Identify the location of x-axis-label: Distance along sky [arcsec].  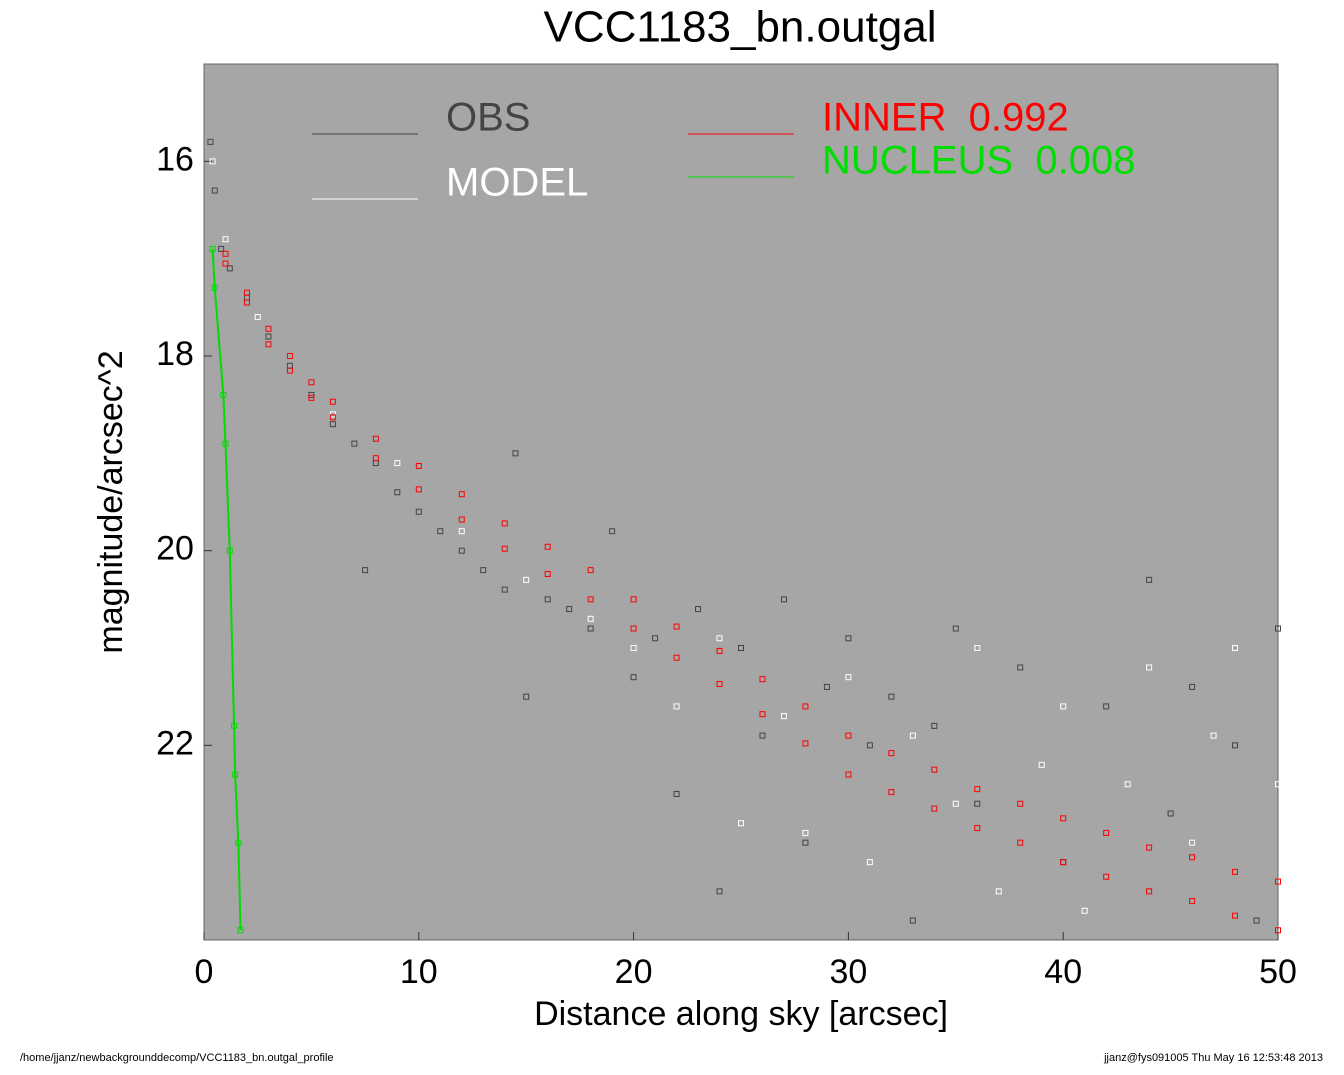
(741, 1014).